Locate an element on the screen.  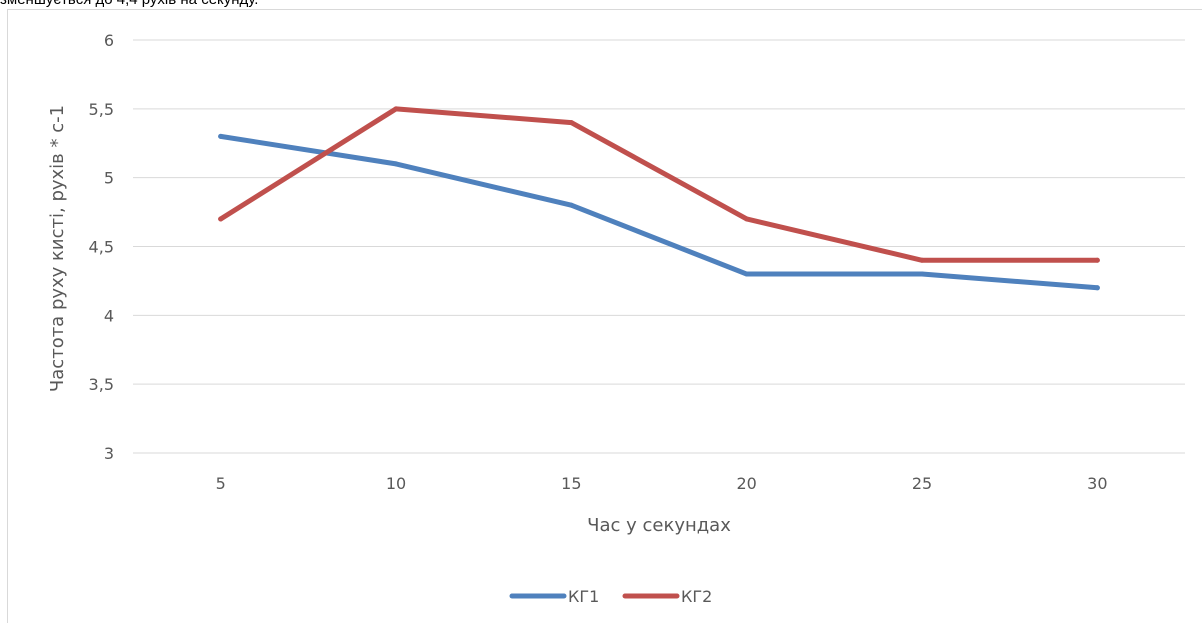
x-tick-label: 5 is located at coordinates (221, 483).